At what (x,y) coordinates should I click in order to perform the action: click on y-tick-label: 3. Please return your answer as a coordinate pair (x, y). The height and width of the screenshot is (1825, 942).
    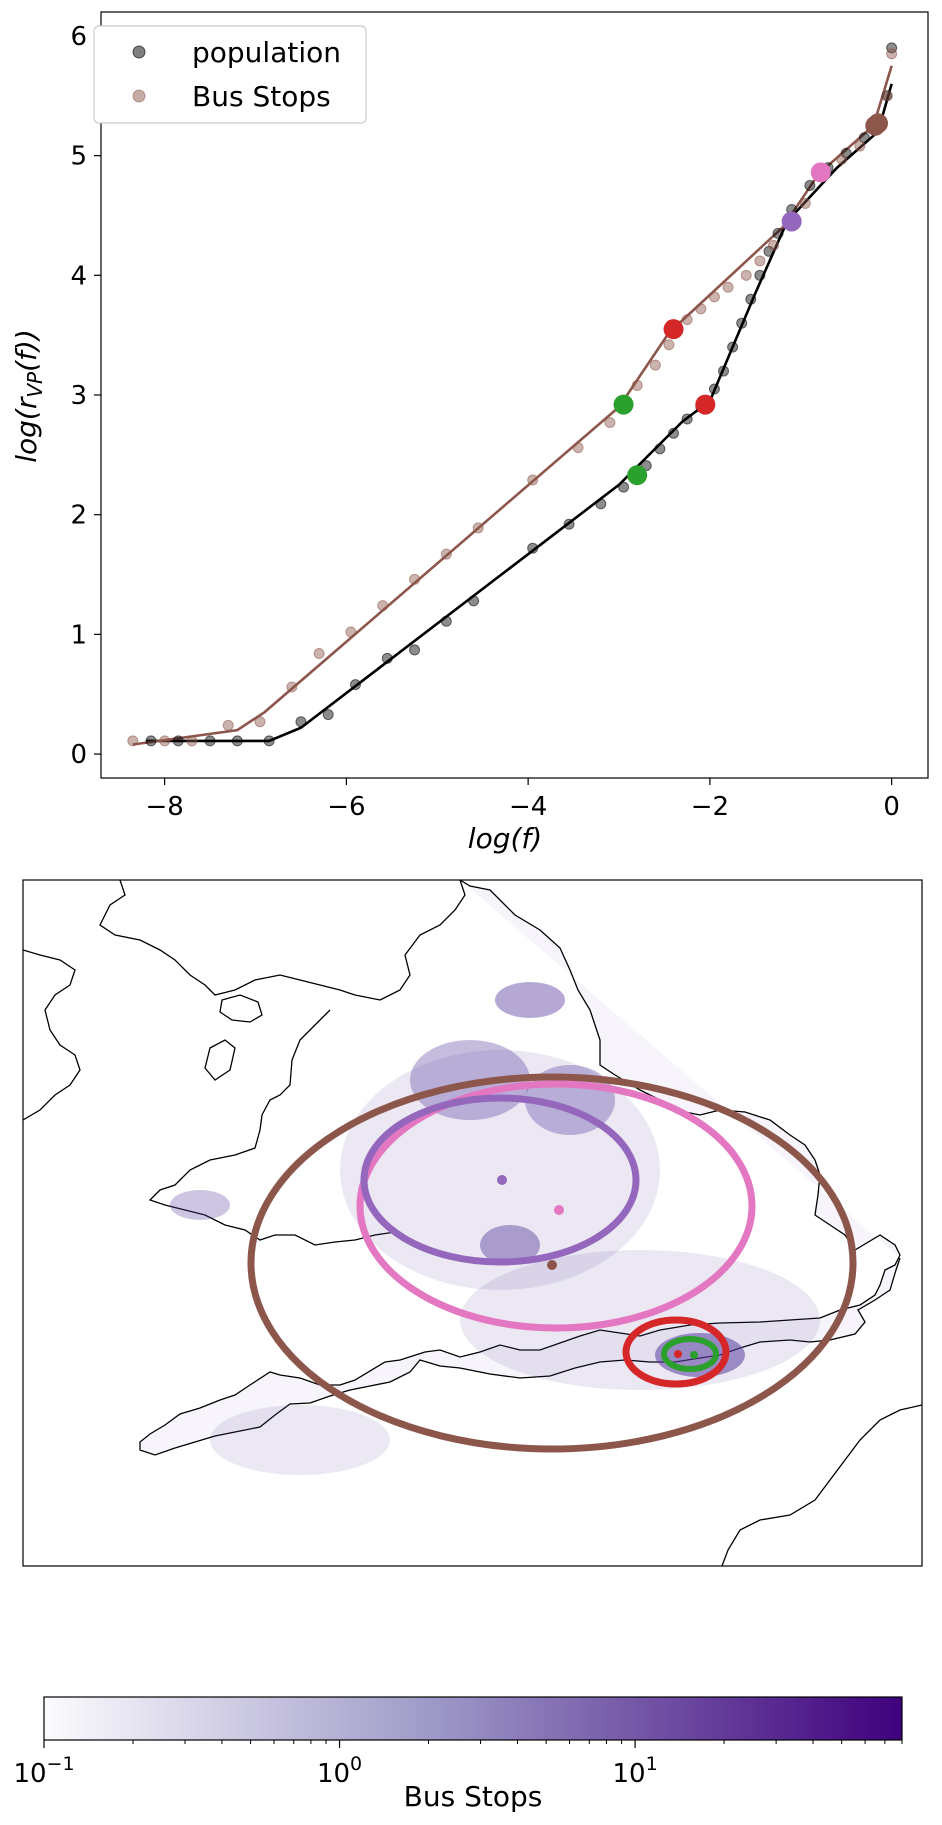
    Looking at the image, I should click on (78, 396).